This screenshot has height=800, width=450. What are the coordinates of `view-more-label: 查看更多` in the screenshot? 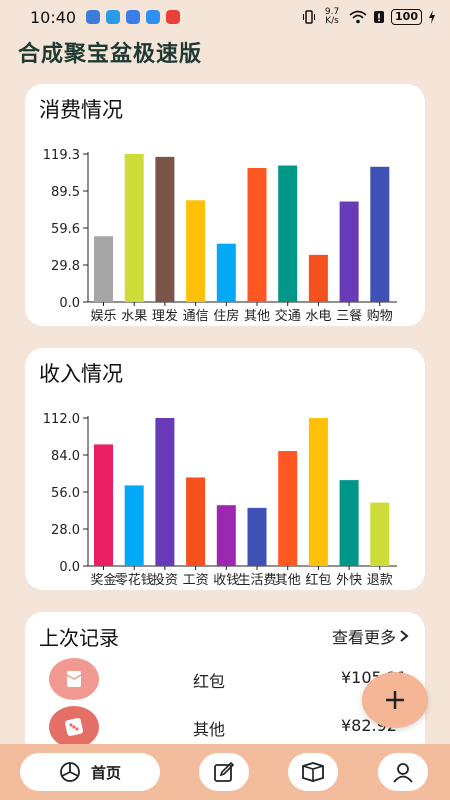 It's located at (363, 637).